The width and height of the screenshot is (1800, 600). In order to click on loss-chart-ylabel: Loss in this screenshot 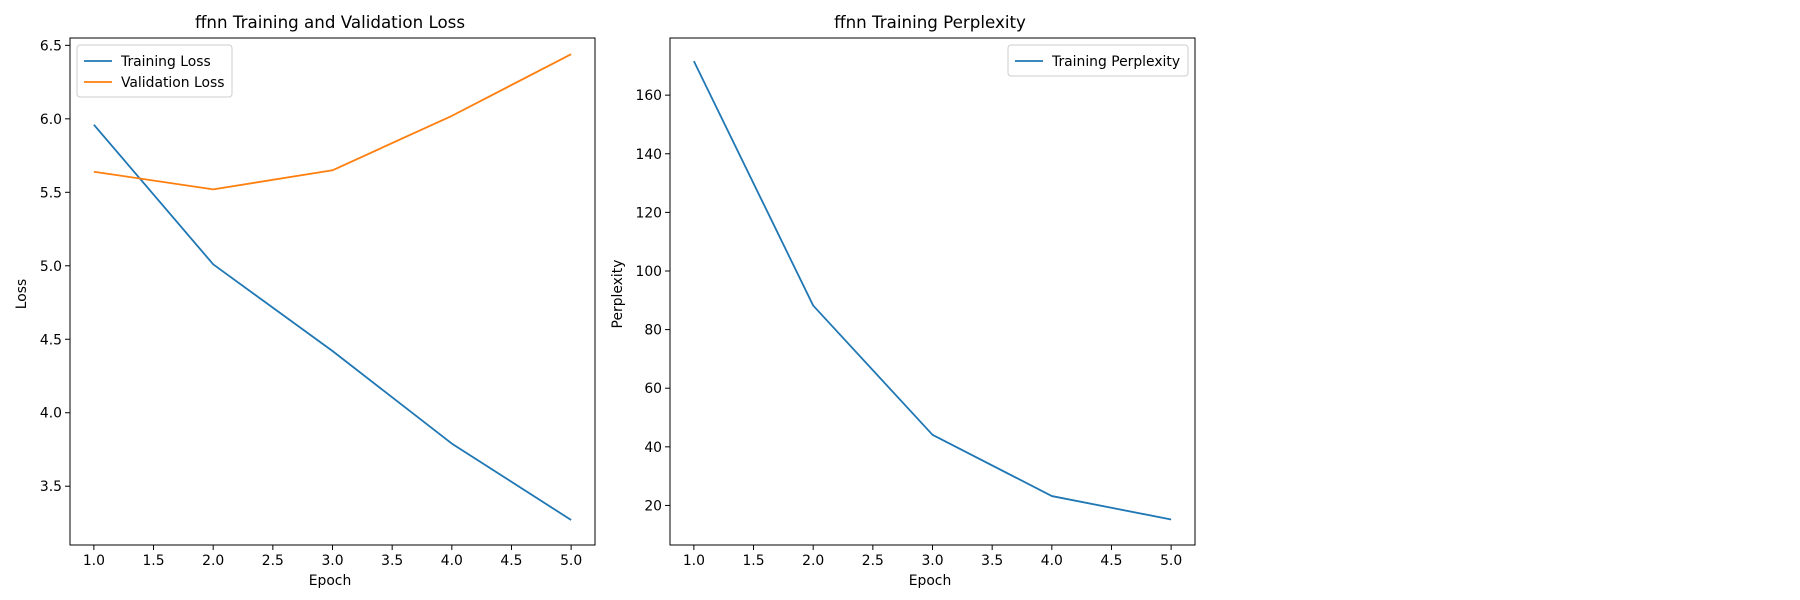, I will do `click(22, 294)`.